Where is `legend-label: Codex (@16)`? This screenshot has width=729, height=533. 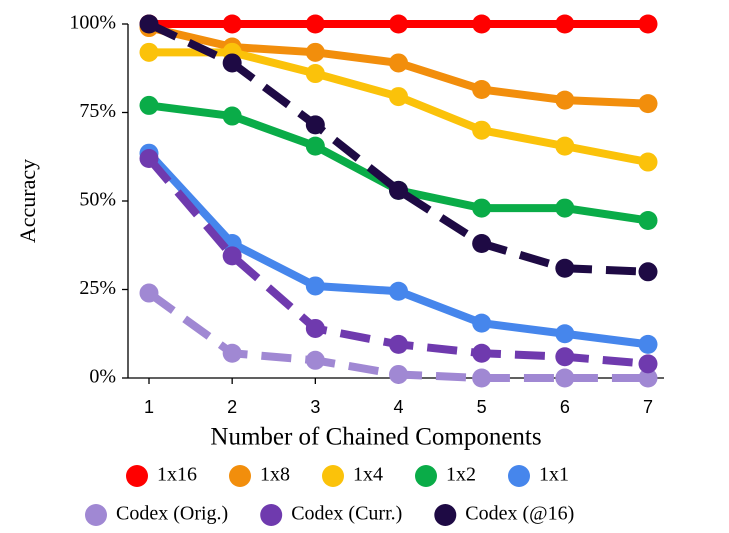 legend-label: Codex (@16) is located at coordinates (519, 514).